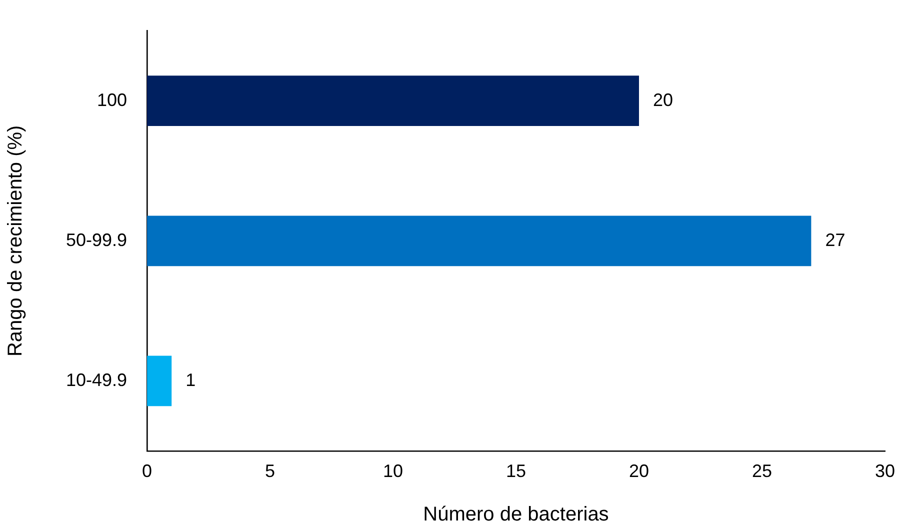 This screenshot has height=531, width=905. I want to click on y-tick-label: 50-99.9, so click(96, 240).